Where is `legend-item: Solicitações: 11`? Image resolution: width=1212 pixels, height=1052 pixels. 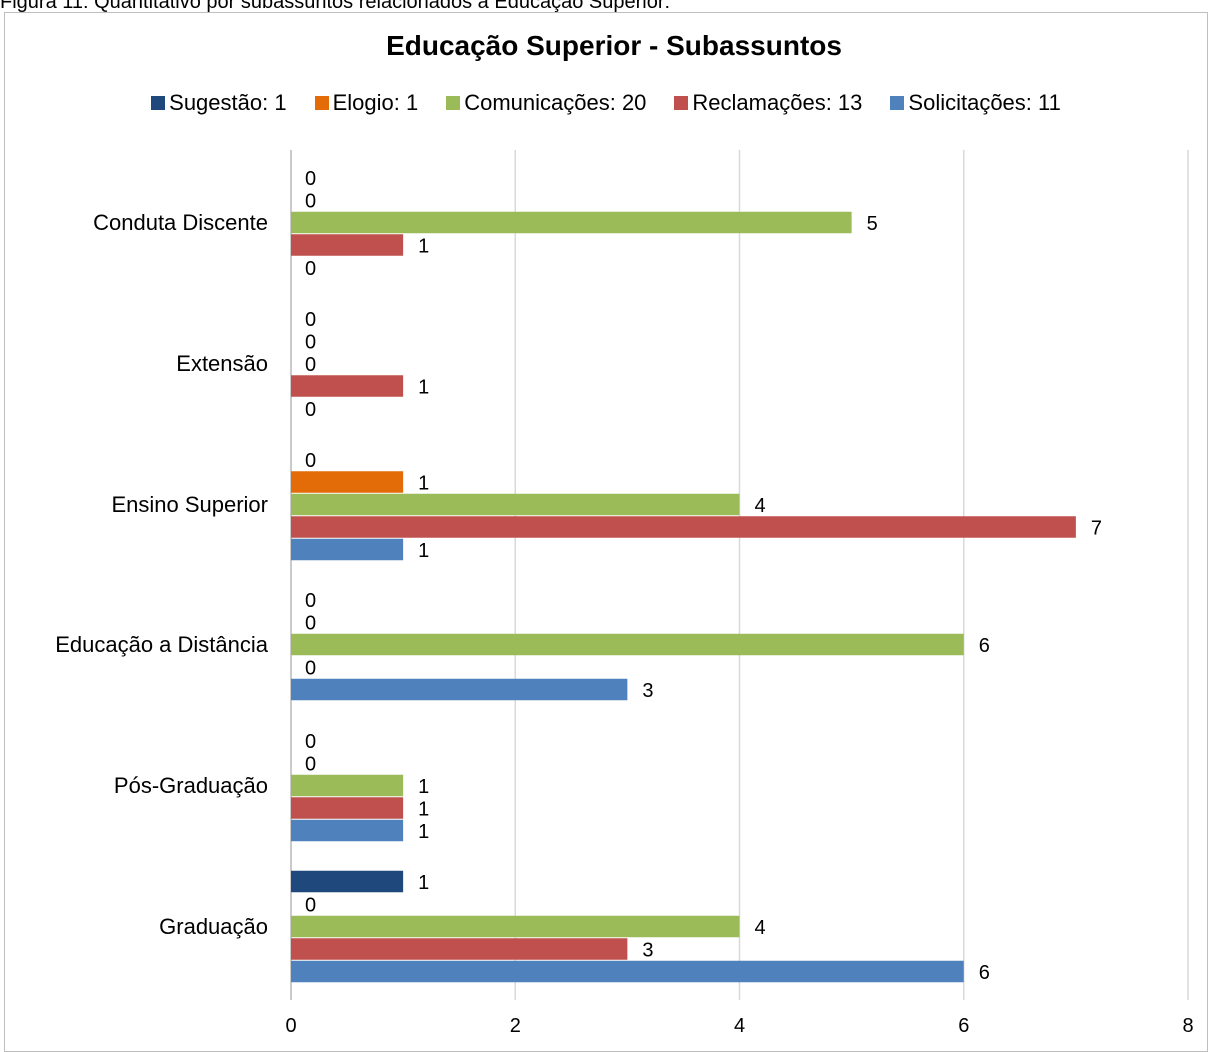 legend-item: Solicitações: 11 is located at coordinates (975, 103).